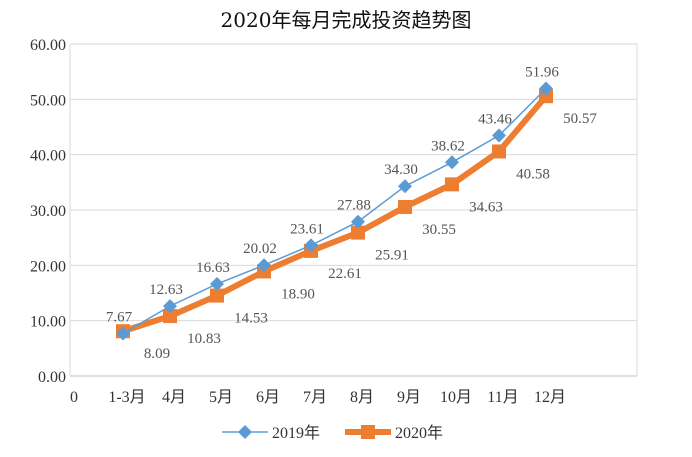  Describe the element at coordinates (119, 318) in the screenshot. I see `series-2019-data-label: 7.67` at that location.